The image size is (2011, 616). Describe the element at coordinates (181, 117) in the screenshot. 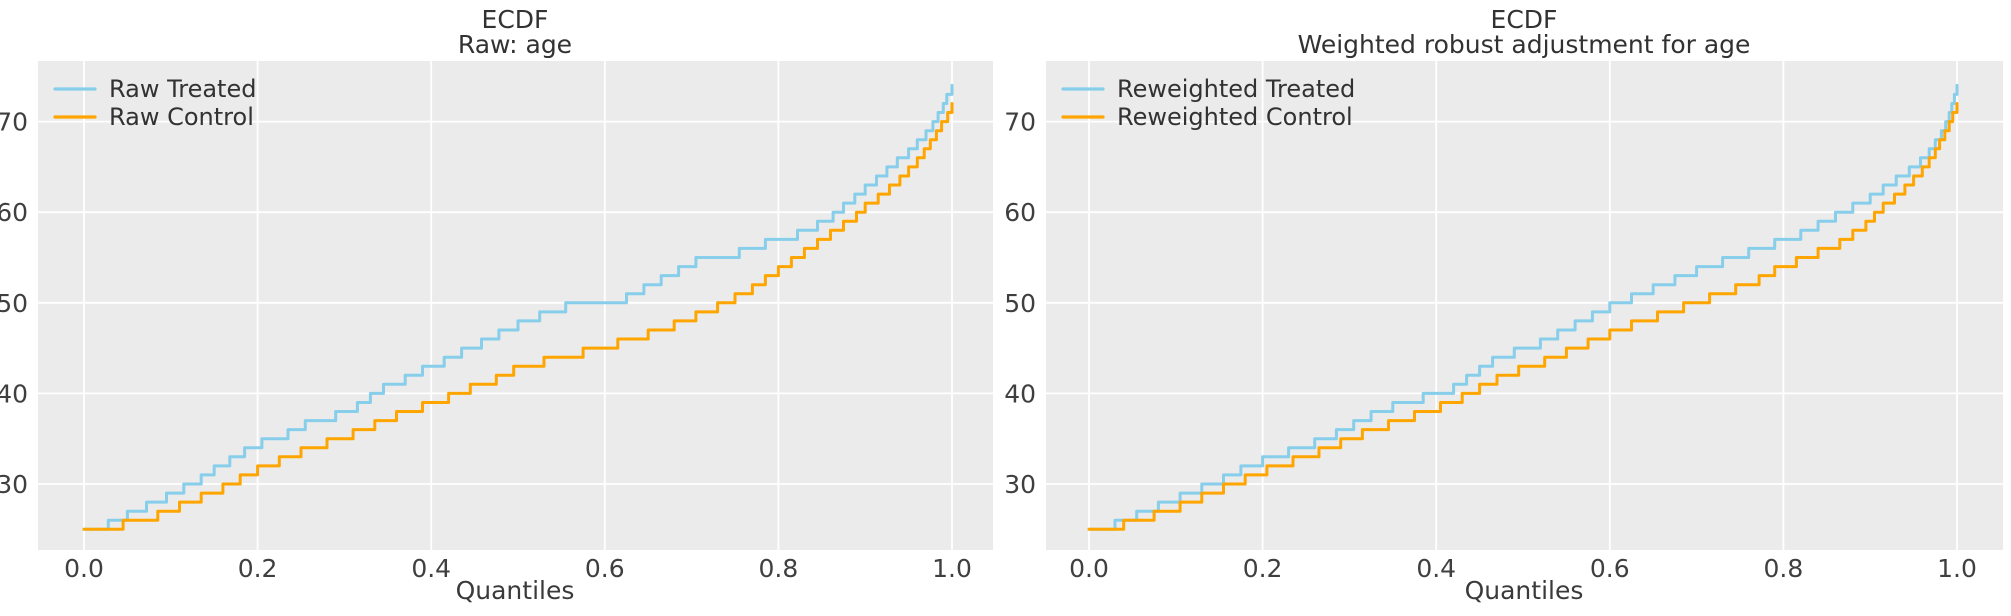

I see `legend-label-raw-control: Raw Control` at that location.